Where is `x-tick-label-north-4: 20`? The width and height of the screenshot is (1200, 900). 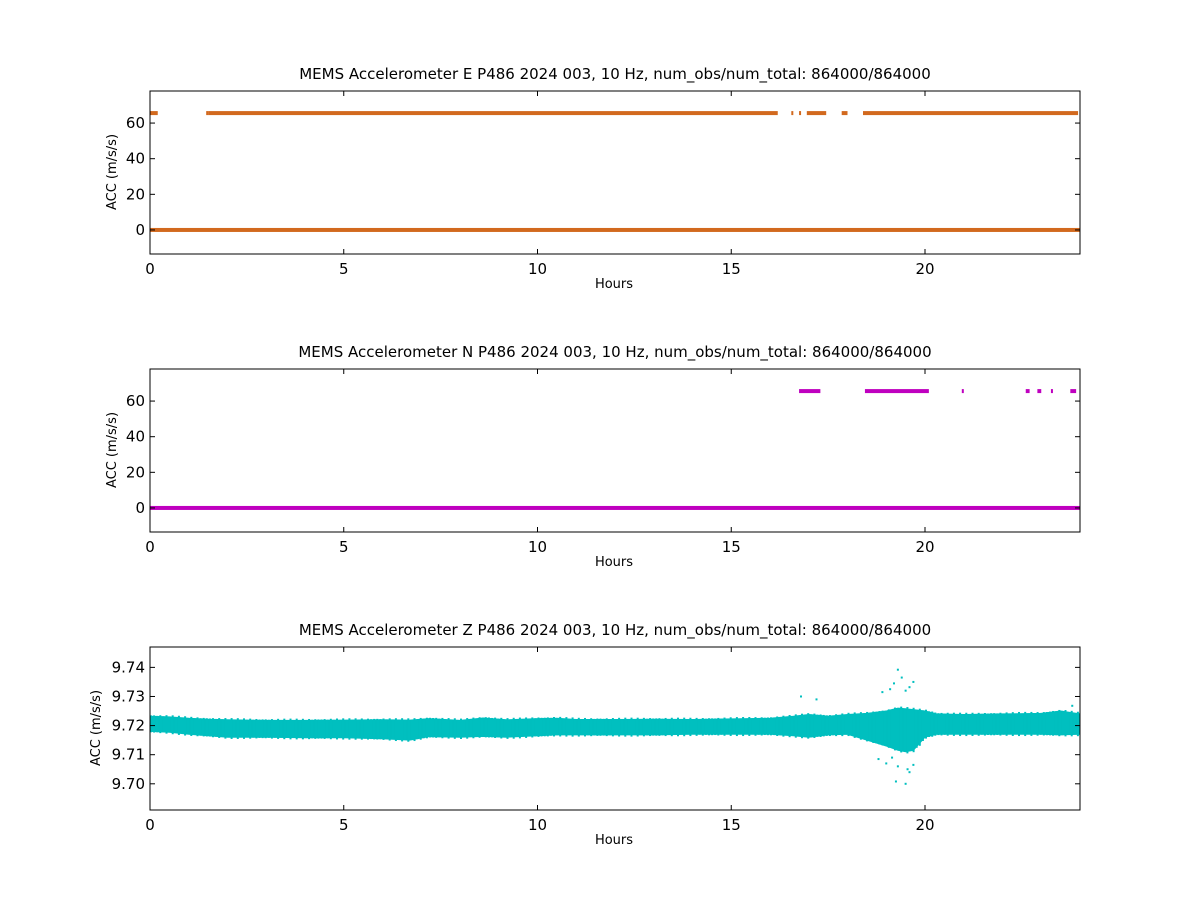 x-tick-label-north-4: 20 is located at coordinates (924, 547).